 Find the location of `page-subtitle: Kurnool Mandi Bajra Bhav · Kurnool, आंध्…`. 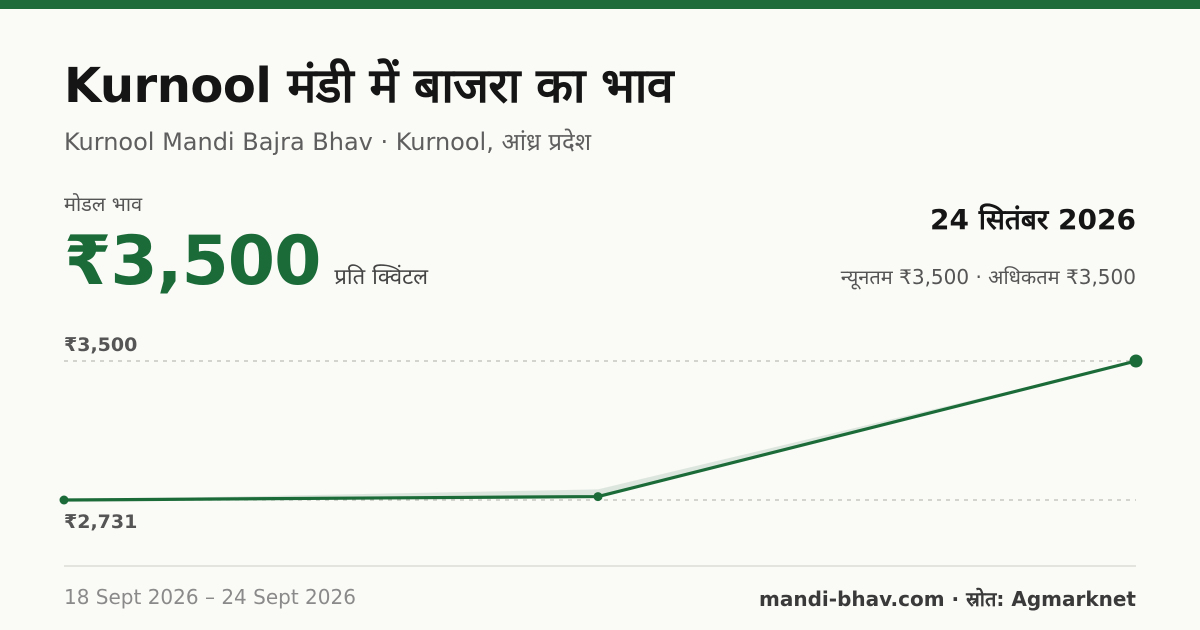

page-subtitle: Kurnool Mandi Bajra Bhav · Kurnool, आंध्… is located at coordinates (328, 142).